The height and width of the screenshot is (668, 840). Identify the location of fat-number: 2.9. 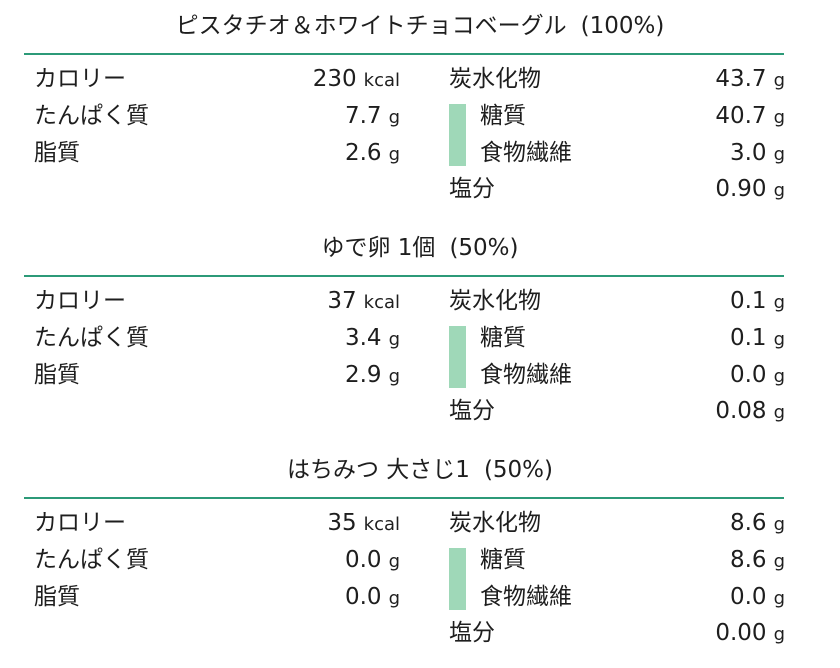
(363, 375).